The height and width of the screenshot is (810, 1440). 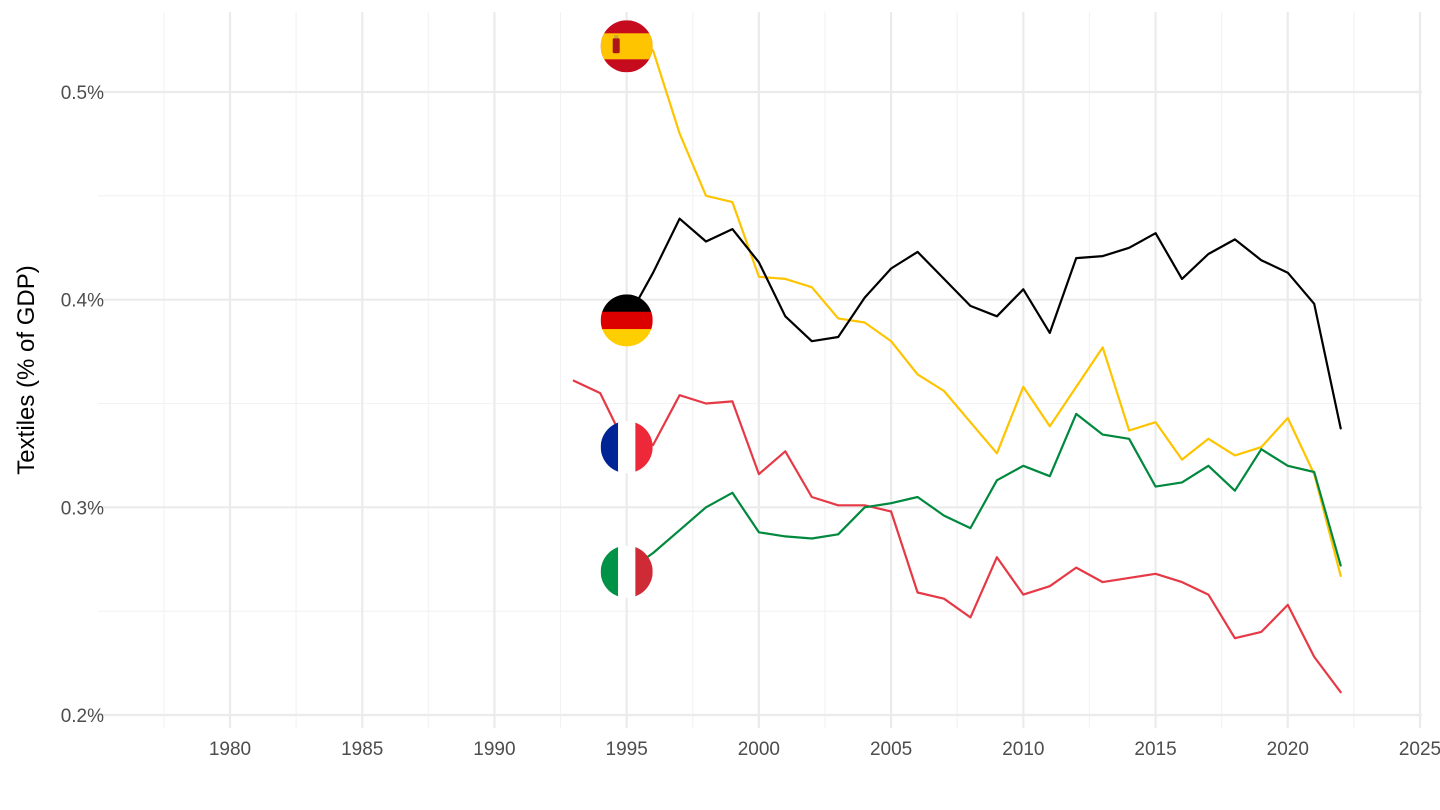 I want to click on x-tick-label: 2020, so click(x=1288, y=749).